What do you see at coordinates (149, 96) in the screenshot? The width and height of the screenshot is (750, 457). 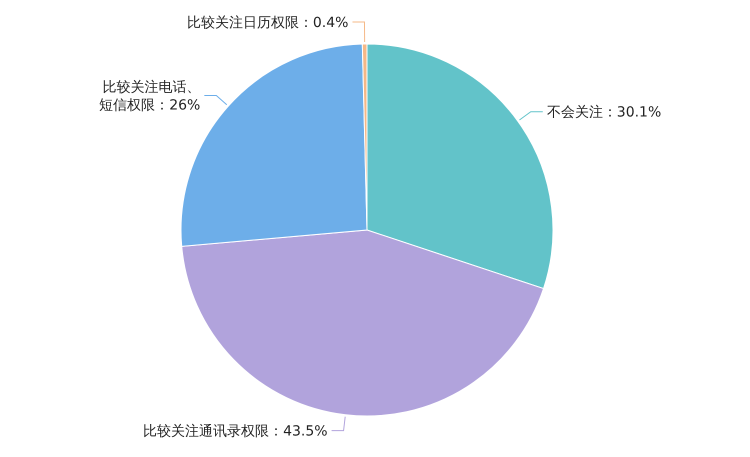 I see `slice-label: 比较关注电话、短信权限：26%` at bounding box center [149, 96].